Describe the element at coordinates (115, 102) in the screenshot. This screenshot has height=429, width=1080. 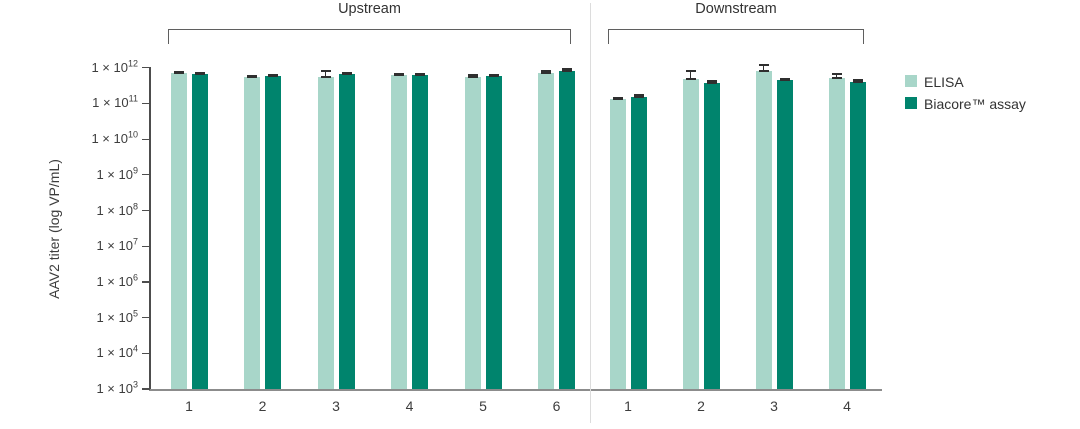
I see `y-tick-label: 1 × 10¹¹` at that location.